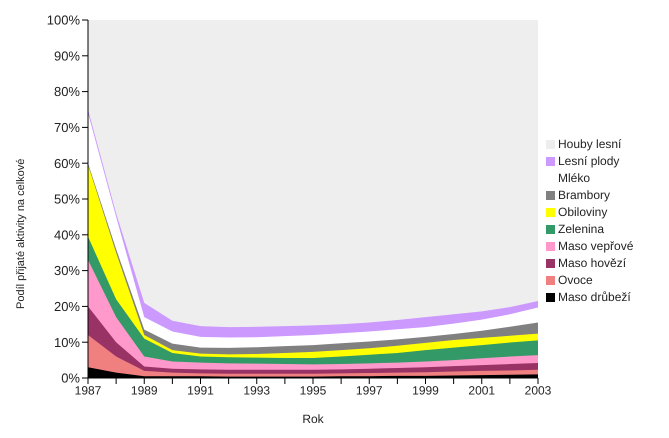 The width and height of the screenshot is (669, 438). I want to click on y-tick-label: 100%, so click(63, 20).